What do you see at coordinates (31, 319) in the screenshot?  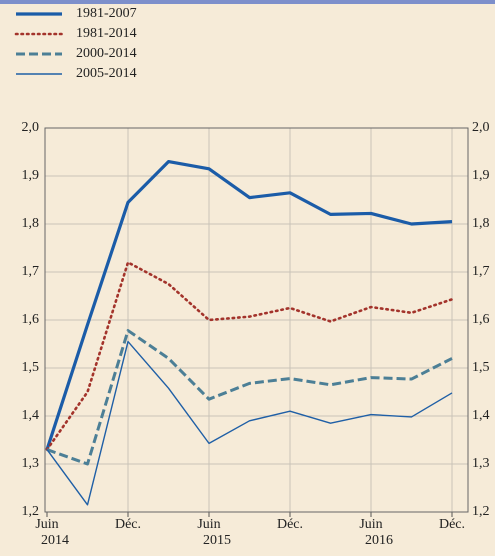 I see `y-tick-label: 1,6` at bounding box center [31, 319].